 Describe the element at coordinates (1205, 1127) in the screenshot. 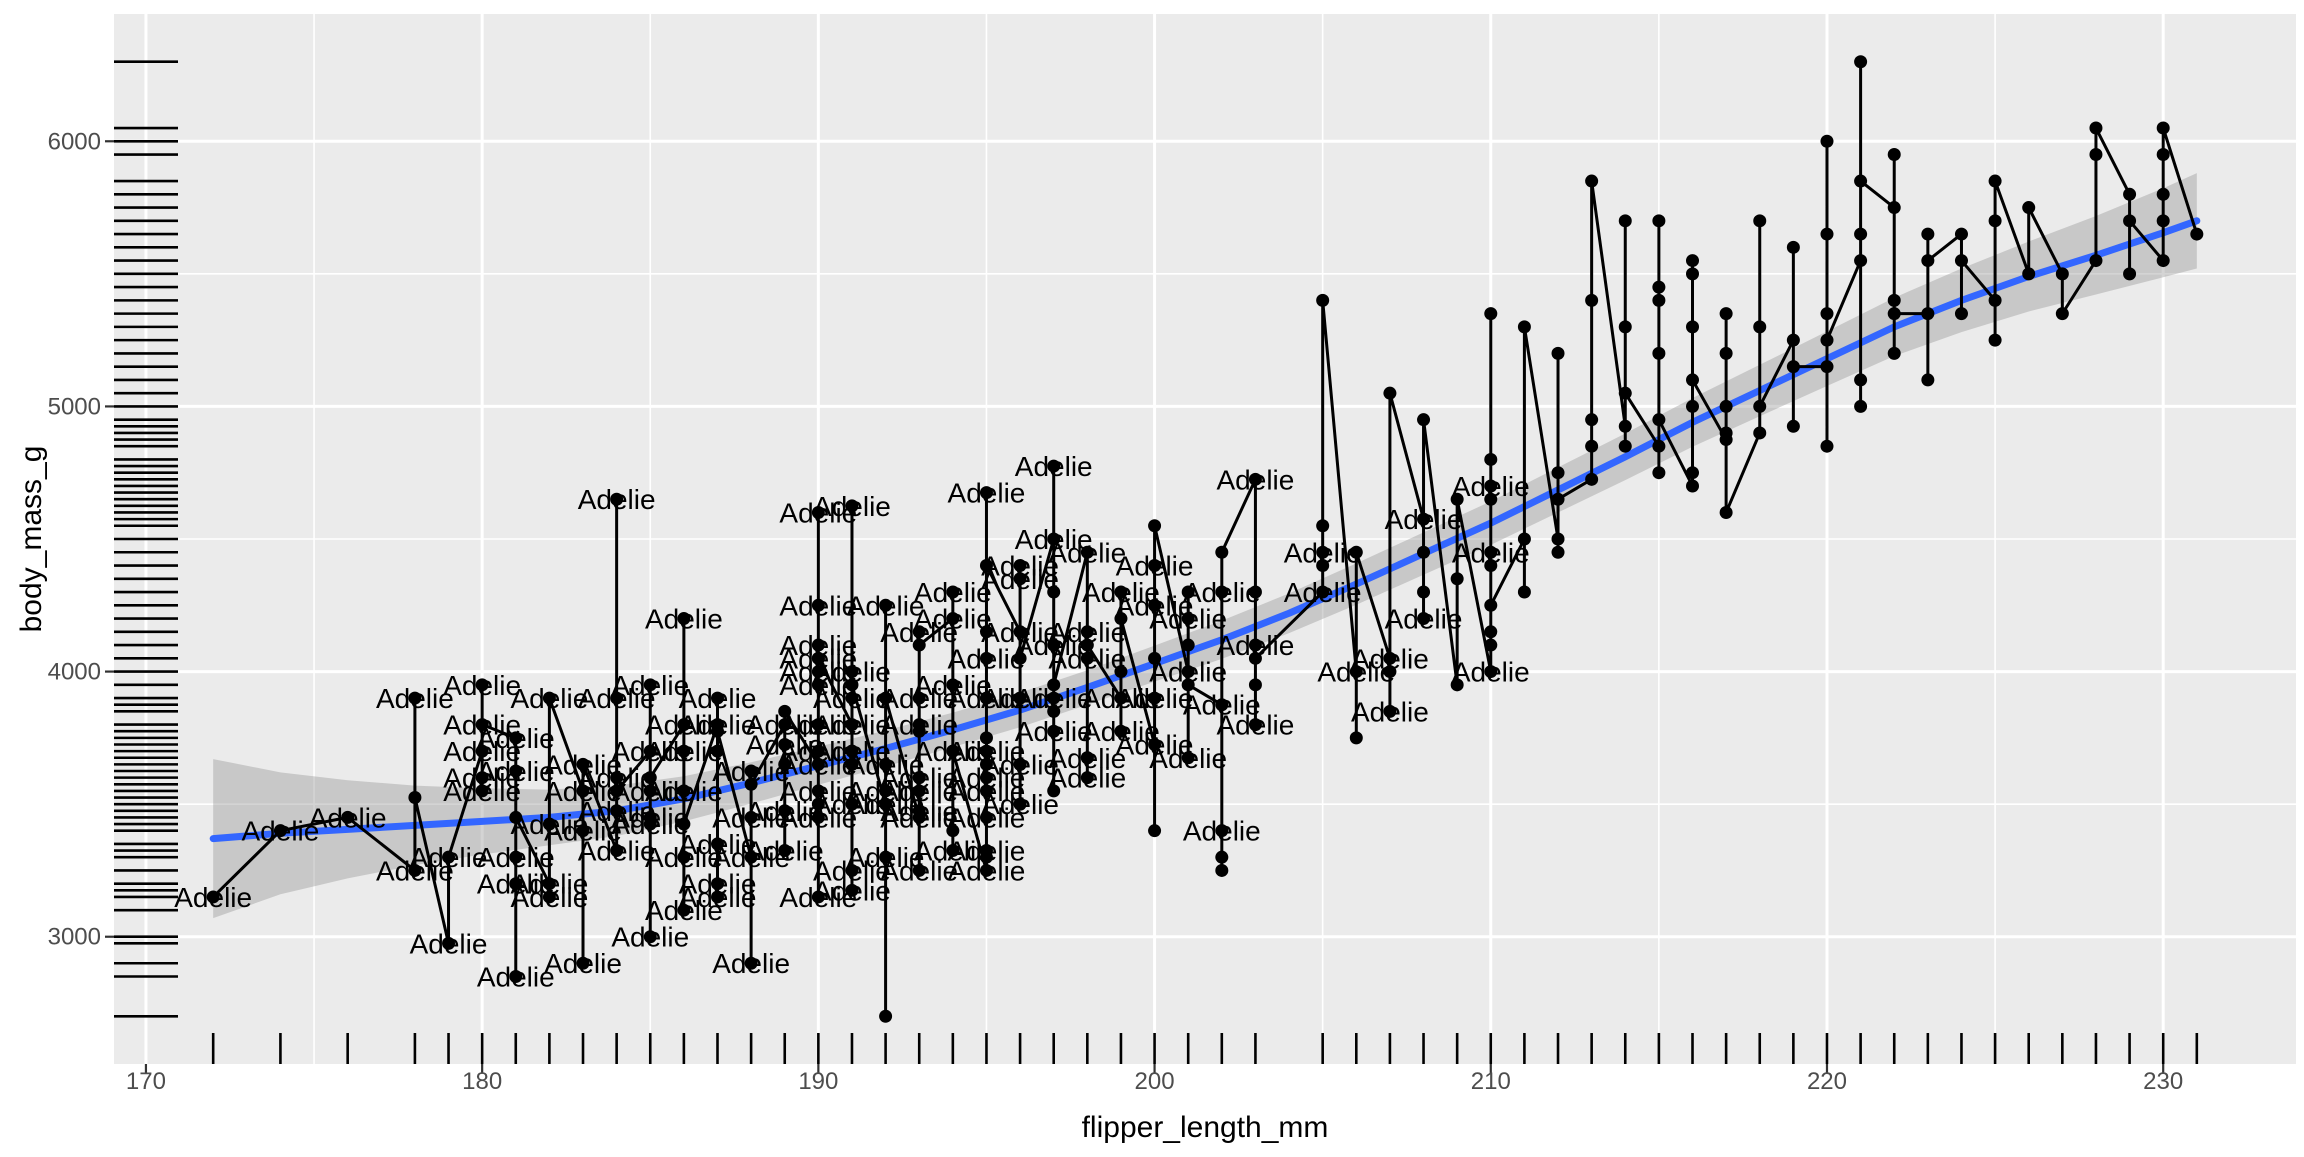

I see `x-axis-title: flipper_length_mm` at that location.